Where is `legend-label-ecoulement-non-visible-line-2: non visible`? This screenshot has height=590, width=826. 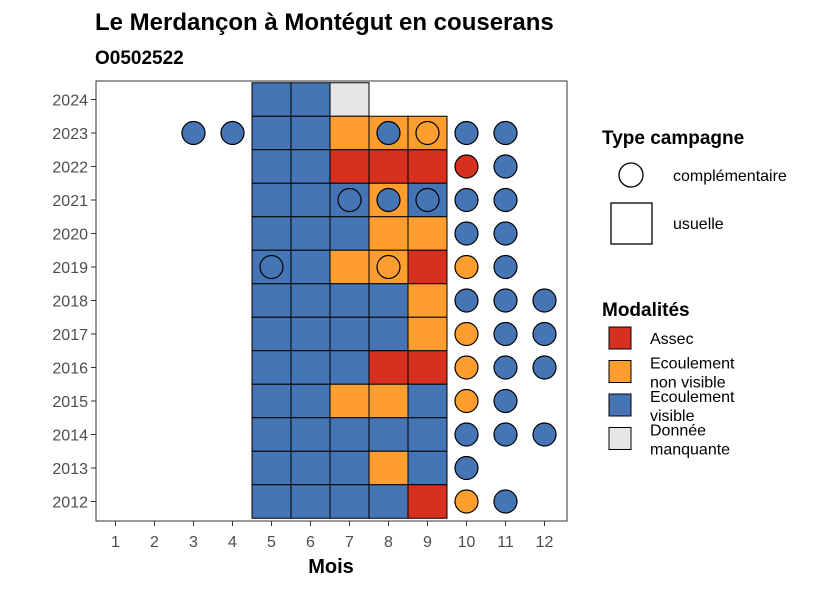 legend-label-ecoulement-non-visible-line-2: non visible is located at coordinates (688, 383).